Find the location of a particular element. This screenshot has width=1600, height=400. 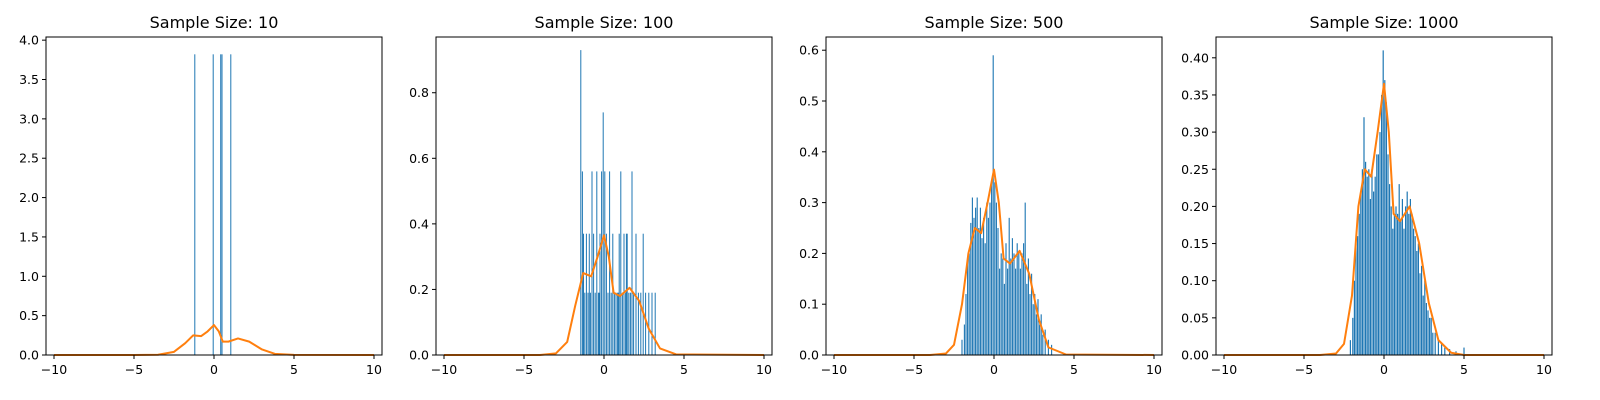

x-tick-label: 0 is located at coordinates (604, 369).